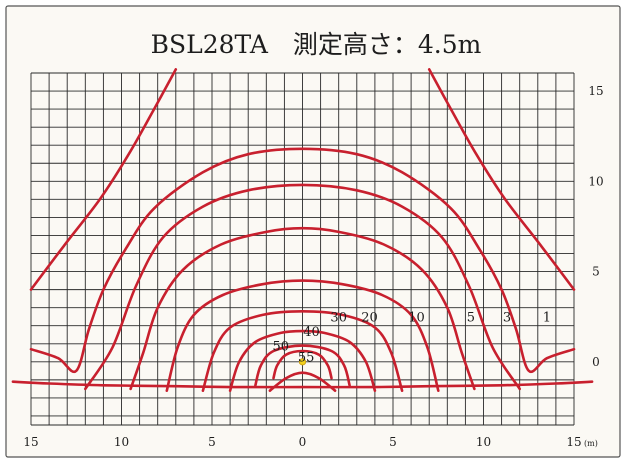 This screenshot has height=463, width=626. I want to click on x-axis-ticks: 15 10 5 0 5 10 15, so click(302, 442).